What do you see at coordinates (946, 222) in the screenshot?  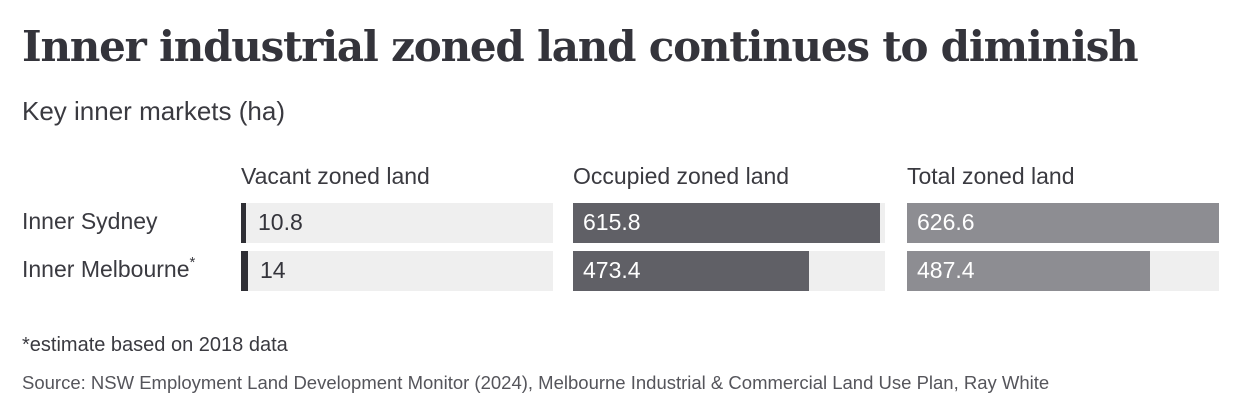 I see `value-label: 626.6` at bounding box center [946, 222].